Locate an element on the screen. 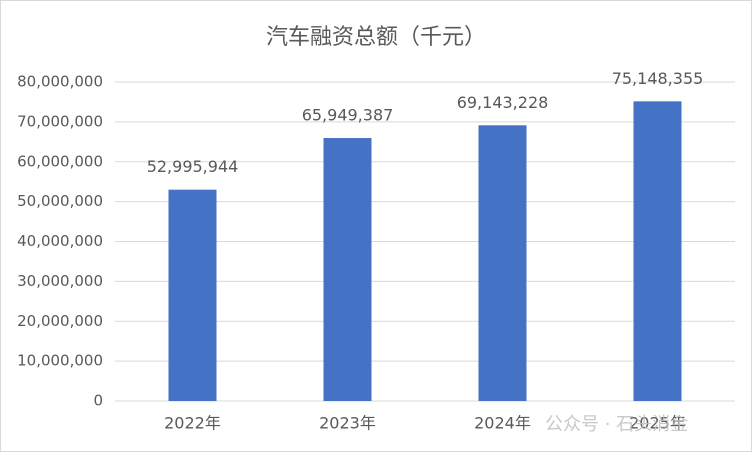 This screenshot has width=752, height=452. y-tick-label: 40,000,000 is located at coordinates (60, 241).